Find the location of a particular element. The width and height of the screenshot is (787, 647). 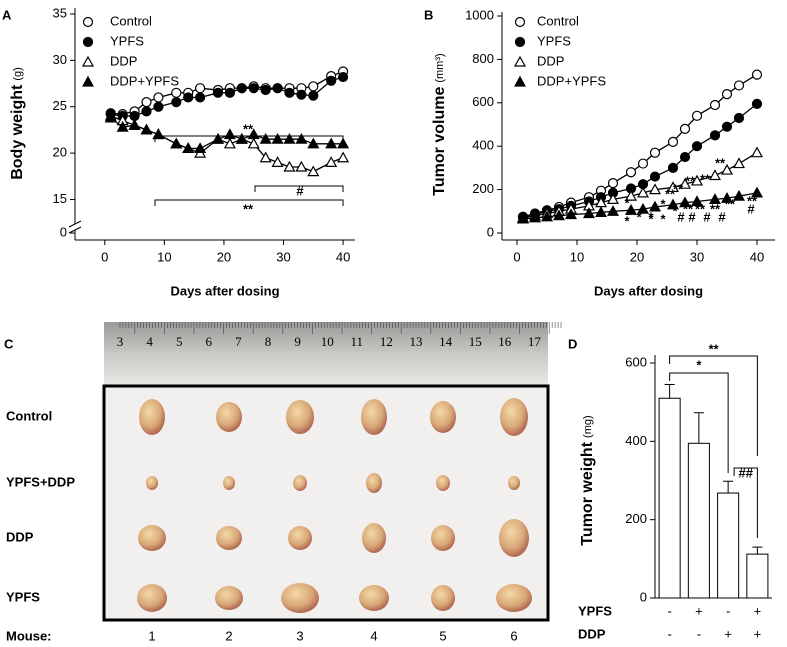

y-axis-unit: (mm³) is located at coordinates (440, 67).